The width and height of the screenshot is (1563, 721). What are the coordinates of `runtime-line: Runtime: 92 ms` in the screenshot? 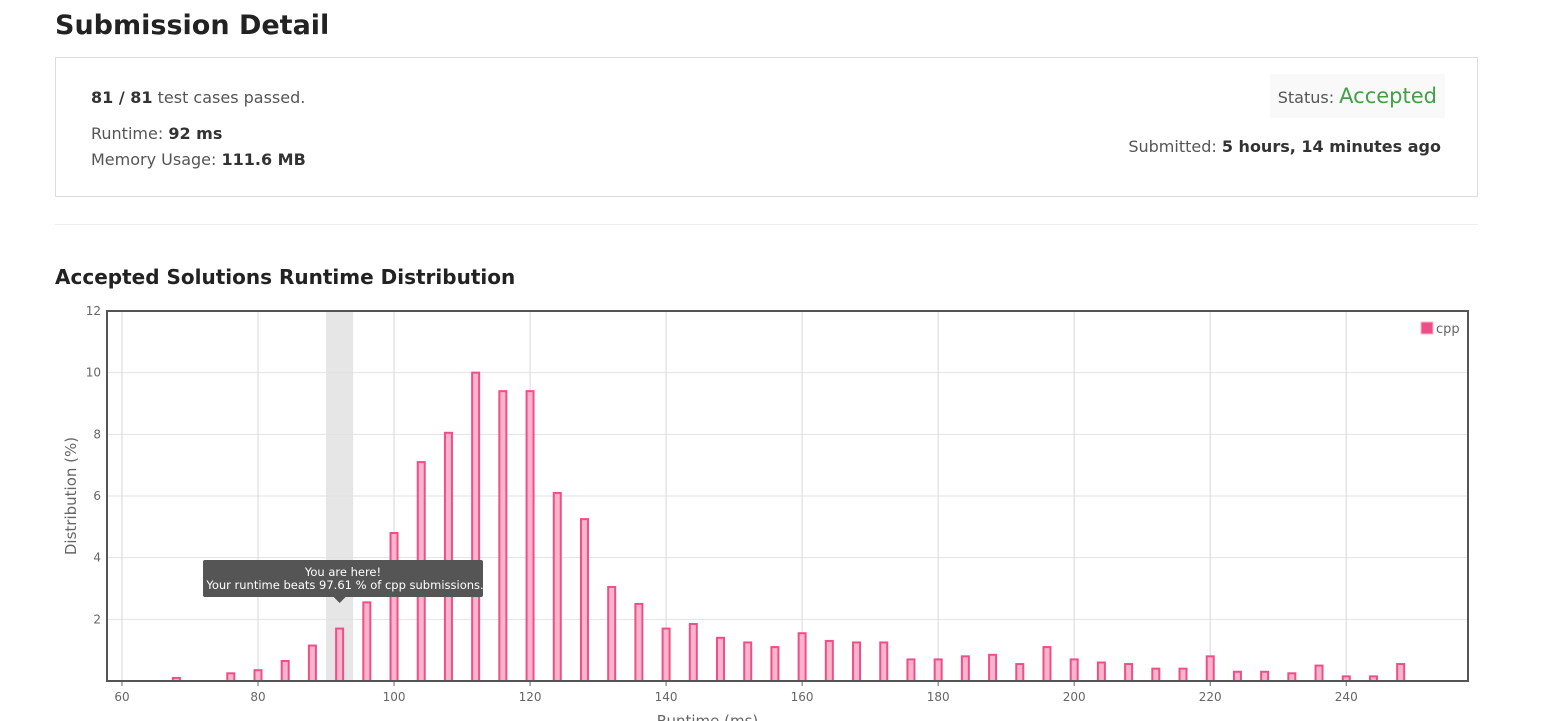 It's located at (156, 133).